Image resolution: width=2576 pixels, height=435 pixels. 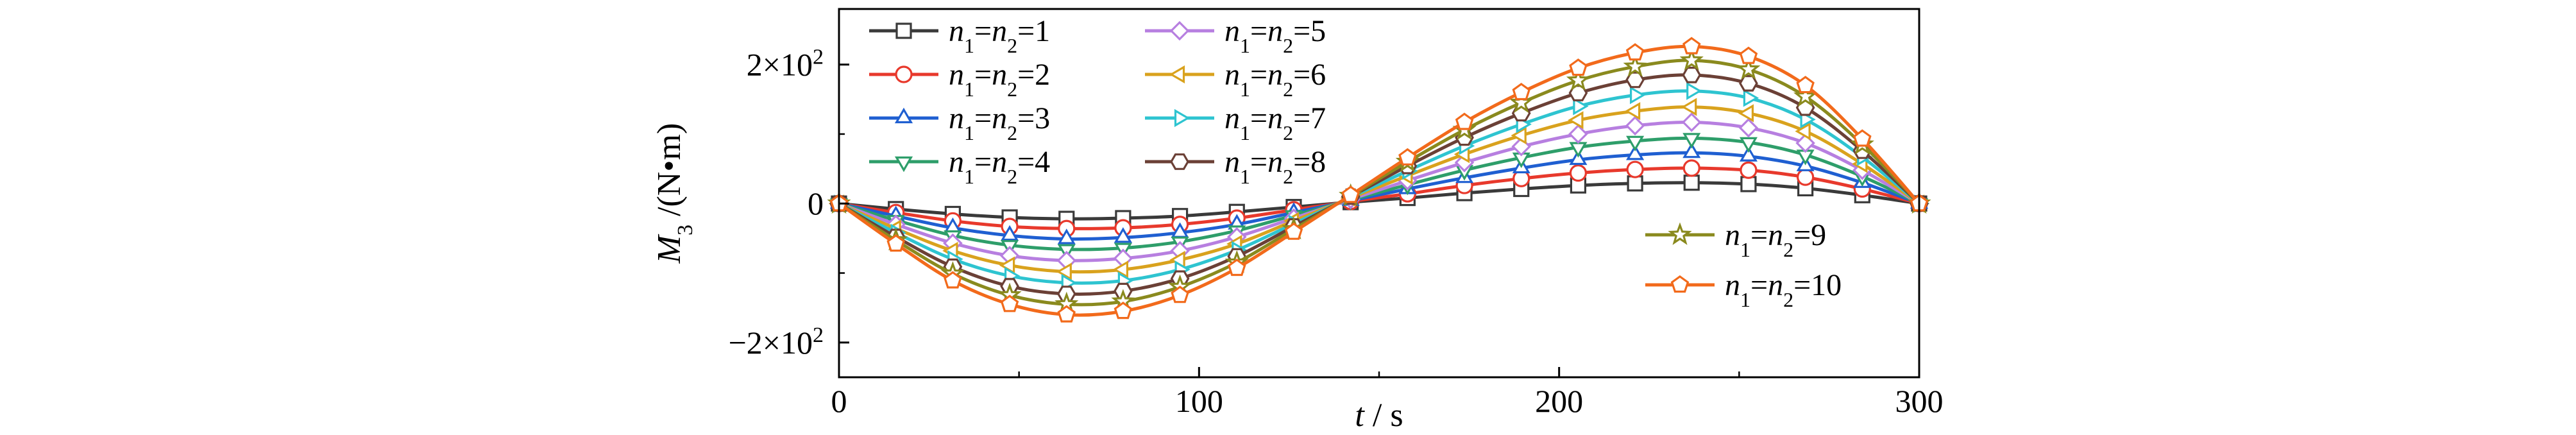 I want to click on legend-entry-6: n1=n2=6, so click(x=1235, y=79).